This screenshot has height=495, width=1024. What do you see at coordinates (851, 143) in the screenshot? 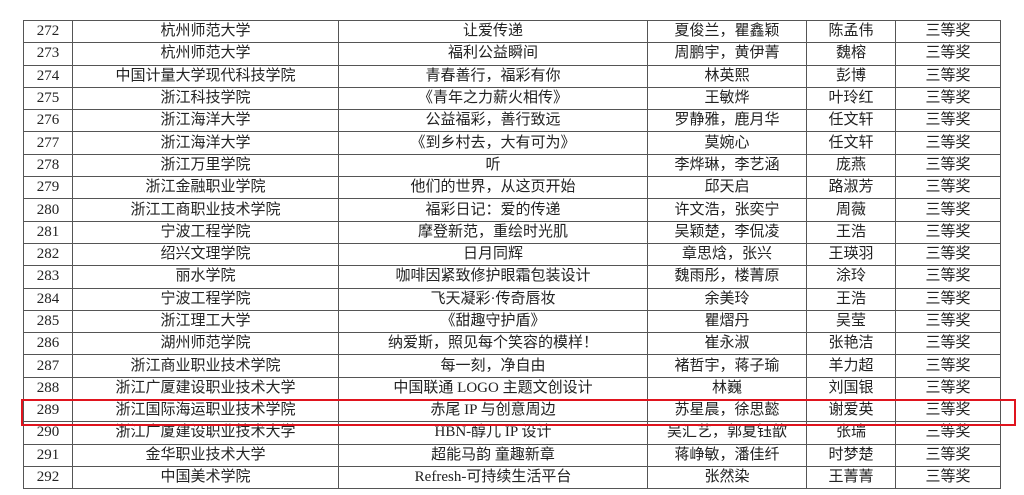
I see `advisor-cell: 任文轩` at bounding box center [851, 143].